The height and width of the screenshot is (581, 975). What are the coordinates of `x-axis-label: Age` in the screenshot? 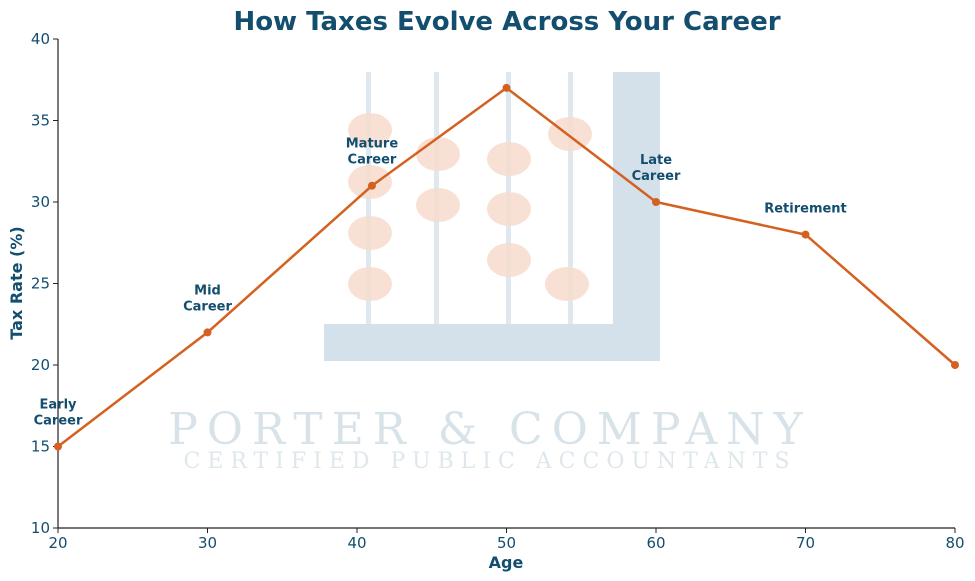 It's located at (506, 562).